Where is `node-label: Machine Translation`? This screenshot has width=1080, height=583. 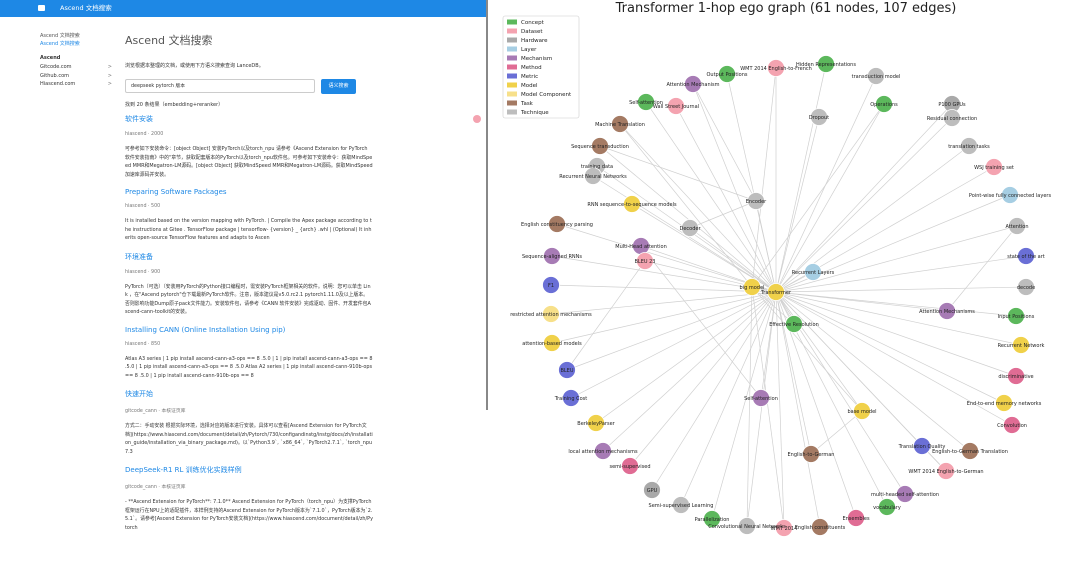 node-label: Machine Translation is located at coordinates (620, 125).